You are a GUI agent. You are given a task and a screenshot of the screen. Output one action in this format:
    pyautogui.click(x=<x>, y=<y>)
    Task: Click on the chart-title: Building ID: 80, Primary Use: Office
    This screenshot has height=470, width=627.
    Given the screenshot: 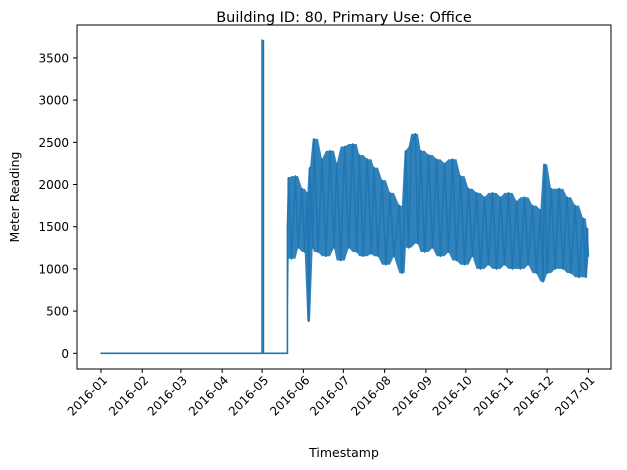 What is the action you would take?
    pyautogui.click(x=344, y=18)
    